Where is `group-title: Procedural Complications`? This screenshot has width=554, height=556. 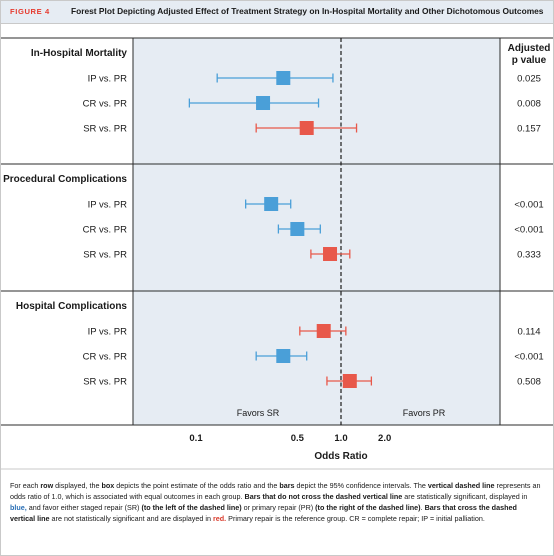 group-title: Procedural Complications is located at coordinates (65, 179).